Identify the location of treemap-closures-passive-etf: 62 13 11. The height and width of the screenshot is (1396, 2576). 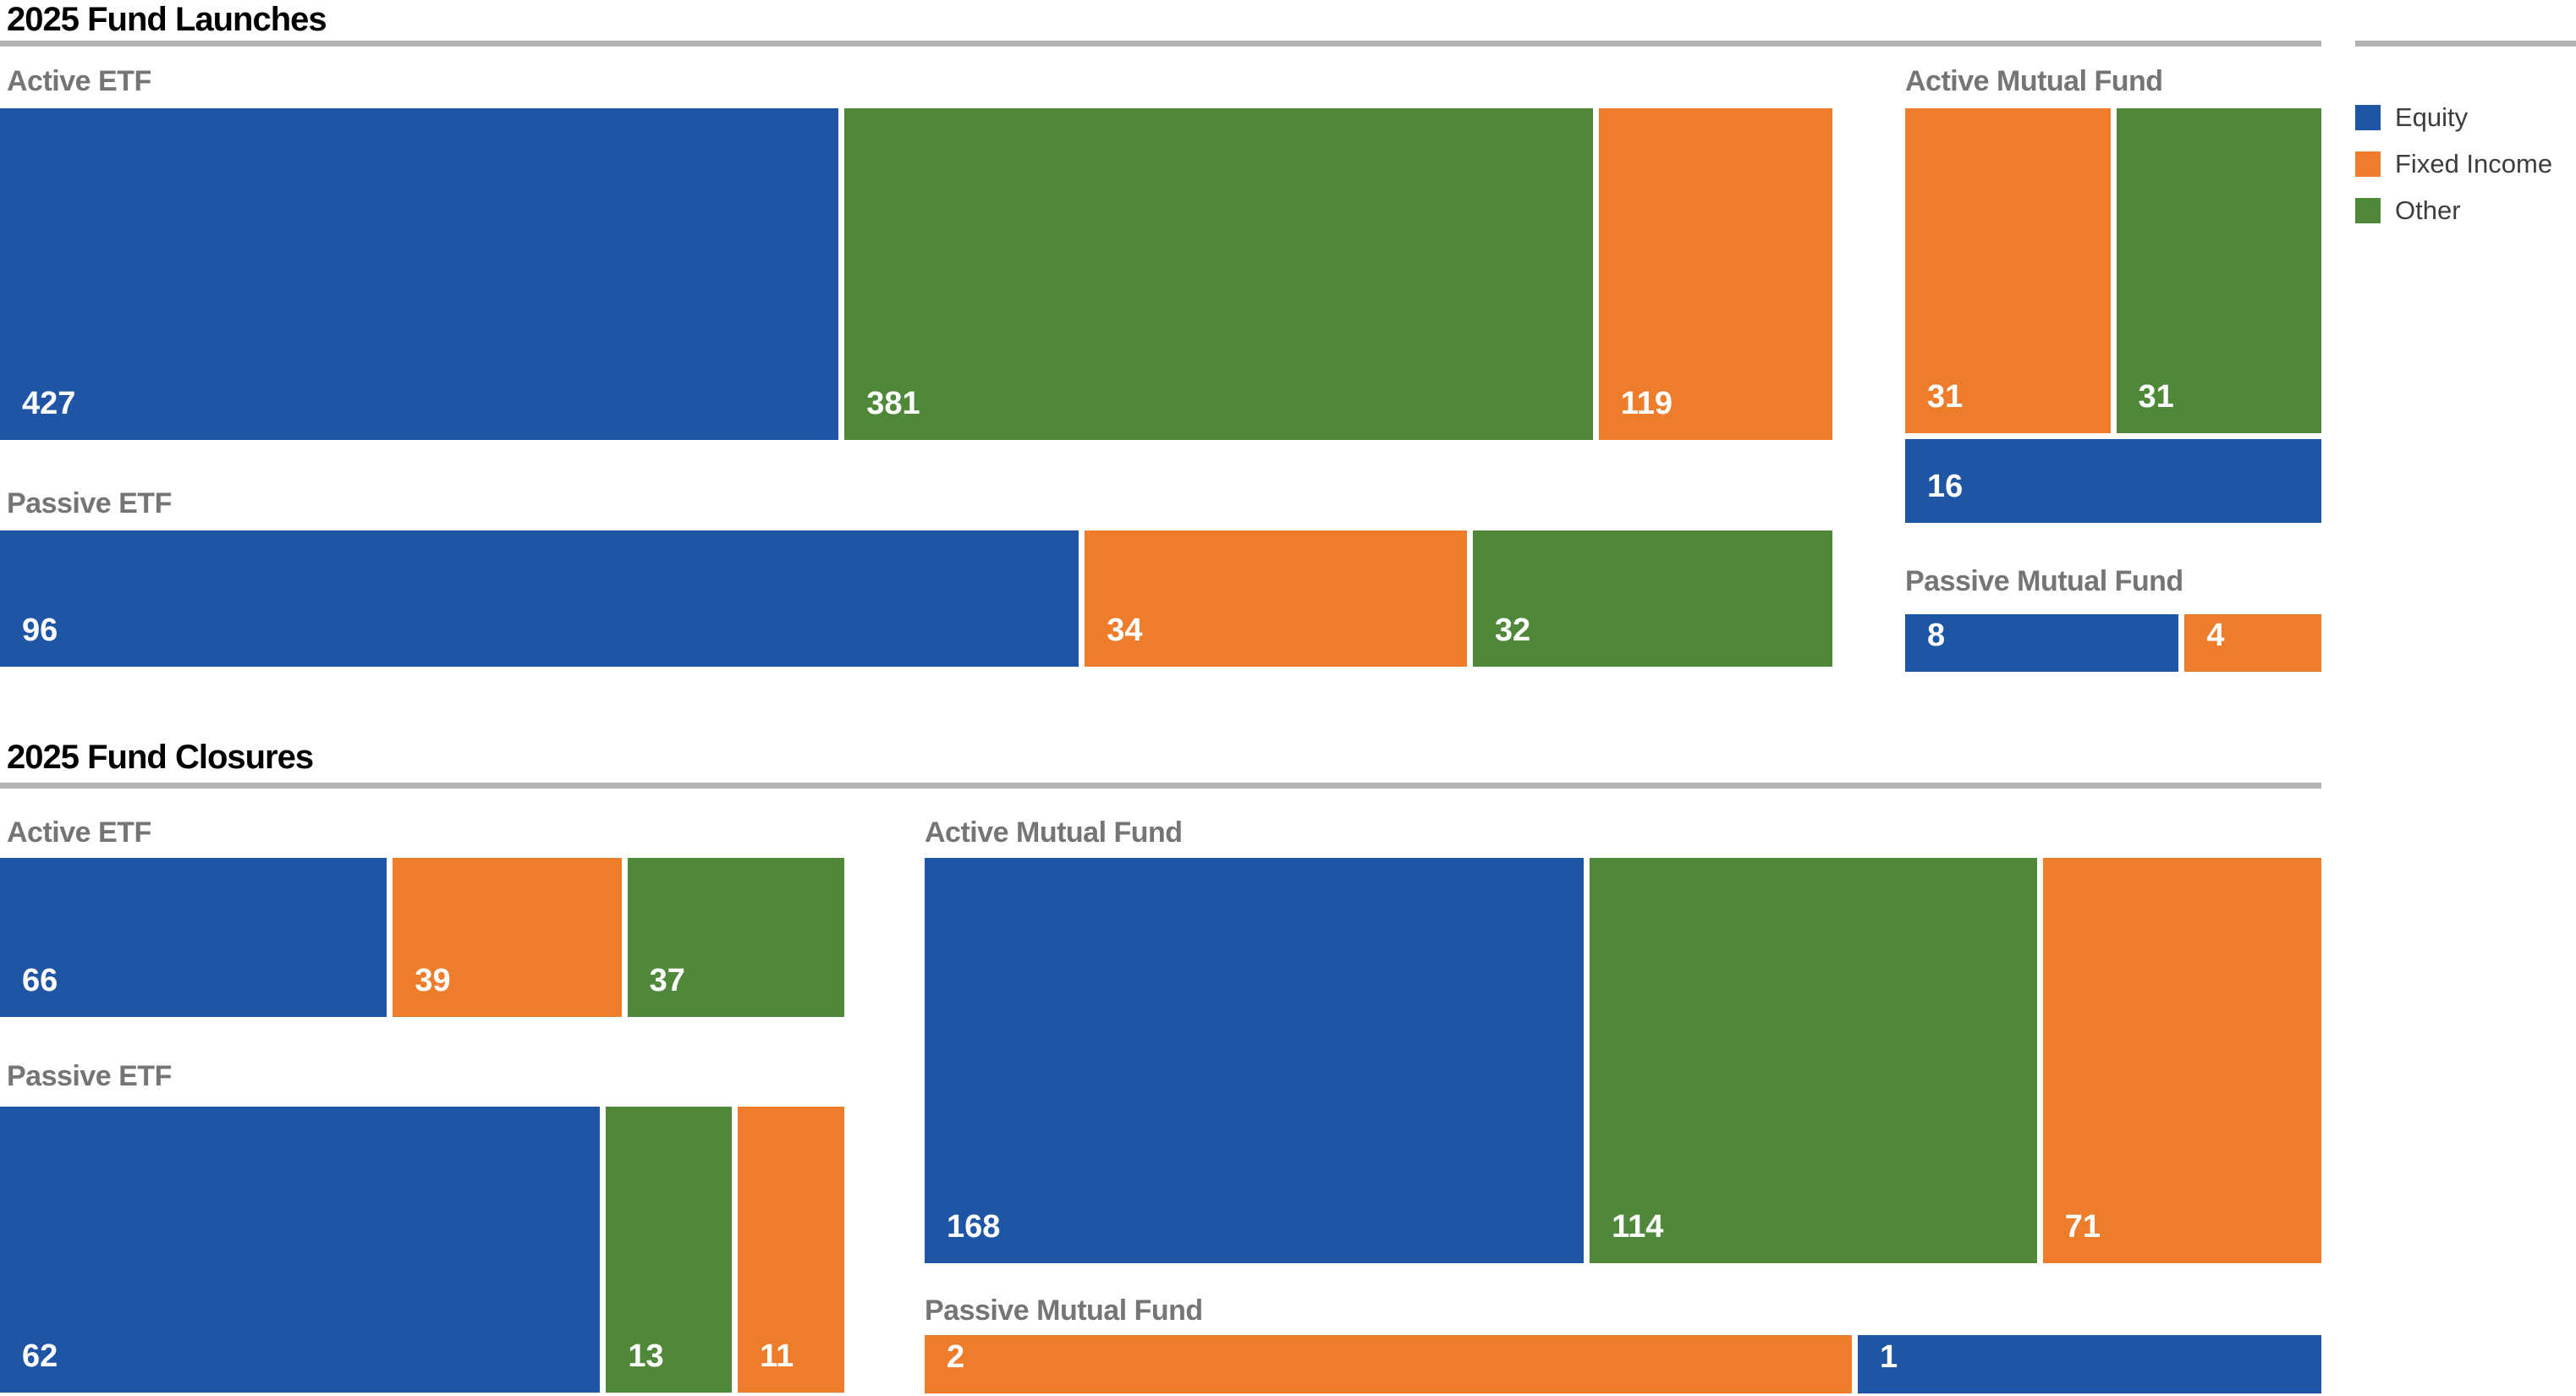
(422, 1250).